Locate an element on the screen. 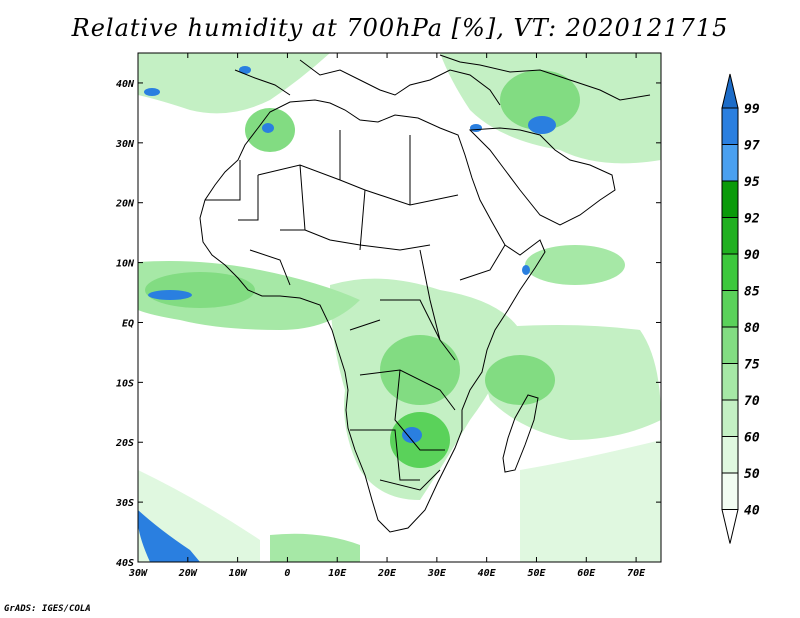  humid-region-south-ocean is located at coordinates (315, 547).